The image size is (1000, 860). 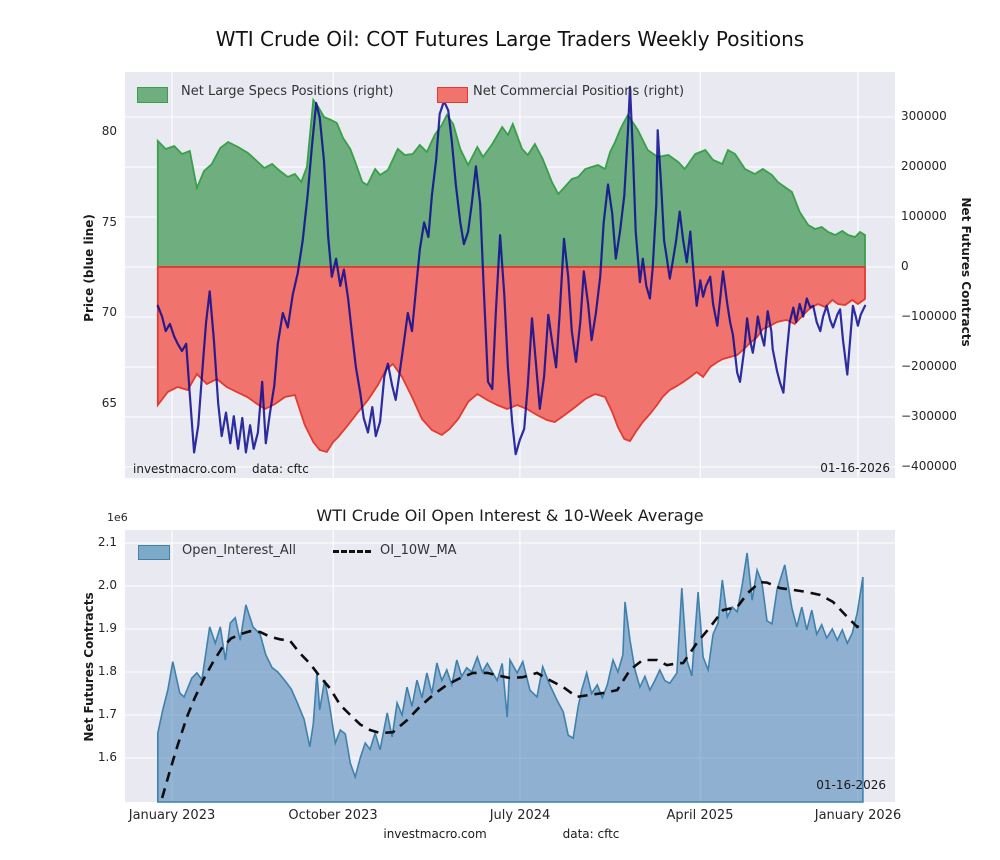 What do you see at coordinates (239, 550) in the screenshot?
I see `legend-label-open-interest: Open_Interest_All` at bounding box center [239, 550].